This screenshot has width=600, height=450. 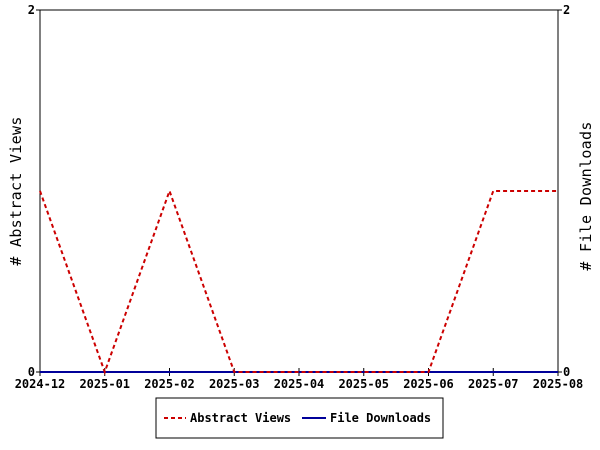 What do you see at coordinates (40, 384) in the screenshot?
I see `x-tick-label: 2024-12` at bounding box center [40, 384].